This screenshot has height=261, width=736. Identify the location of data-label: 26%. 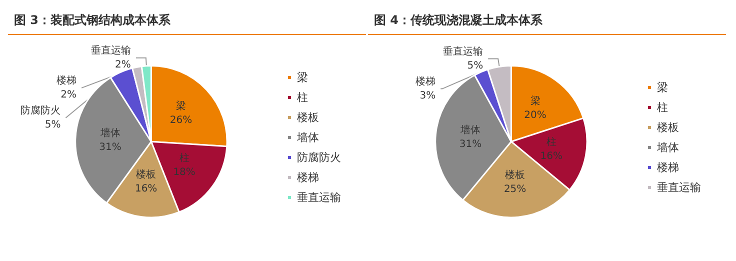
(181, 120).